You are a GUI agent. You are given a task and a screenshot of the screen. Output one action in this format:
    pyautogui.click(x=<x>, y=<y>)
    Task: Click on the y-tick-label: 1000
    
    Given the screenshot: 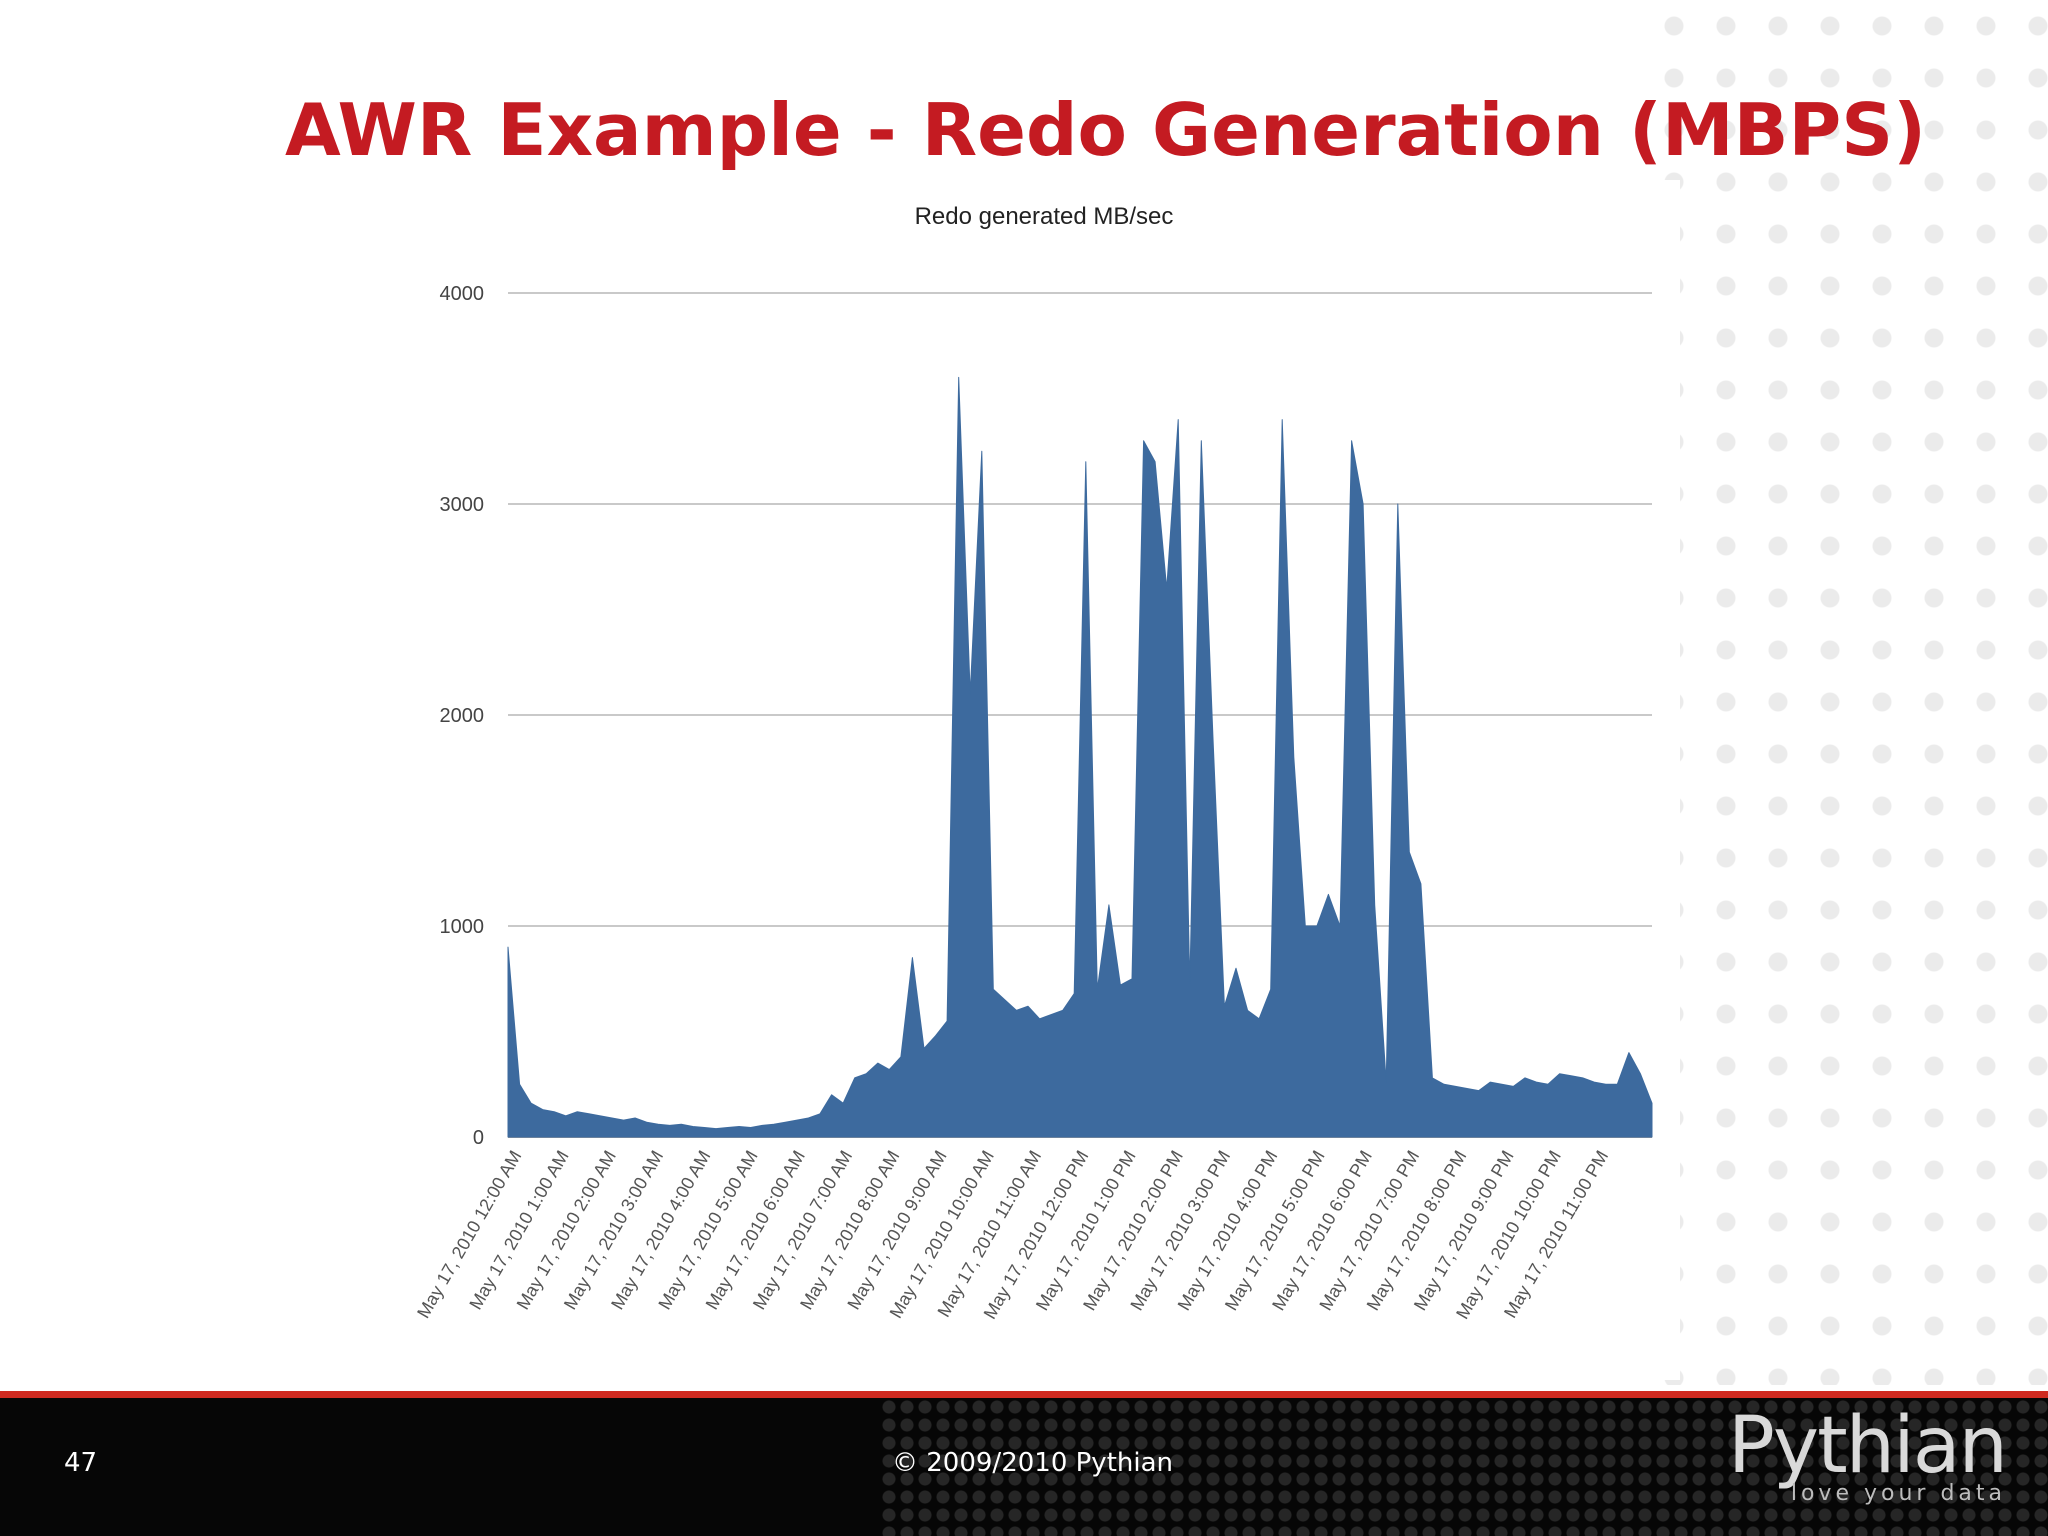 What is the action you would take?
    pyautogui.click(x=462, y=927)
    